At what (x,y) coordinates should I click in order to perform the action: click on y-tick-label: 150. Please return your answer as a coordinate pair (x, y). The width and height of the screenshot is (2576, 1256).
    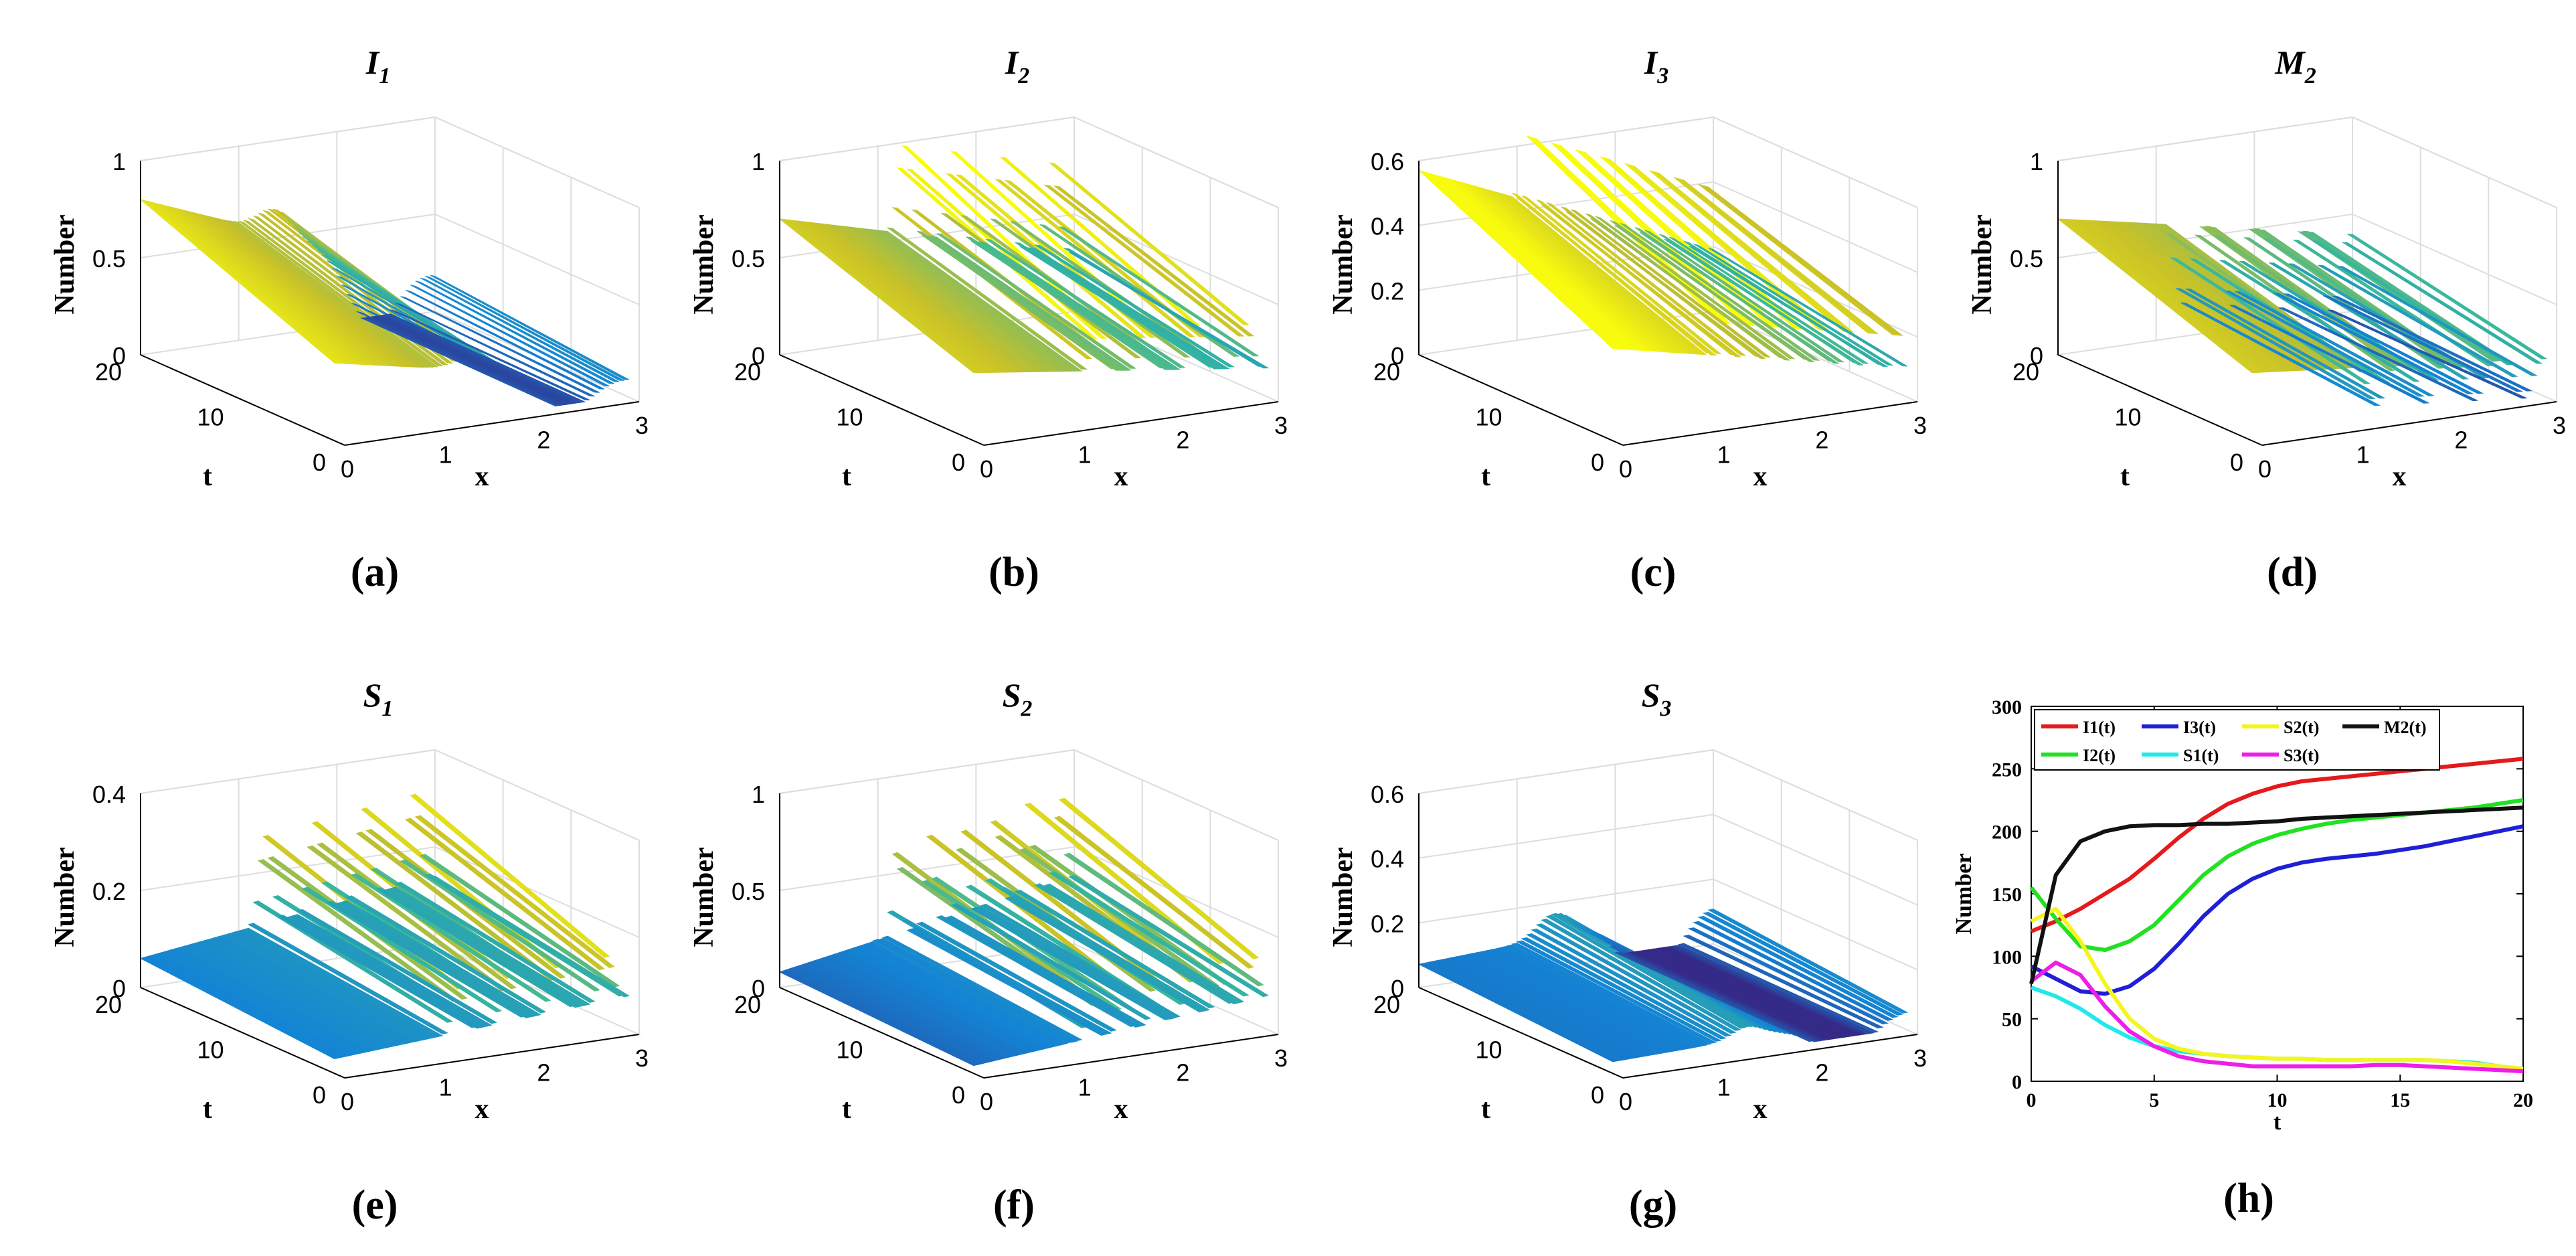
    Looking at the image, I should click on (2007, 895).